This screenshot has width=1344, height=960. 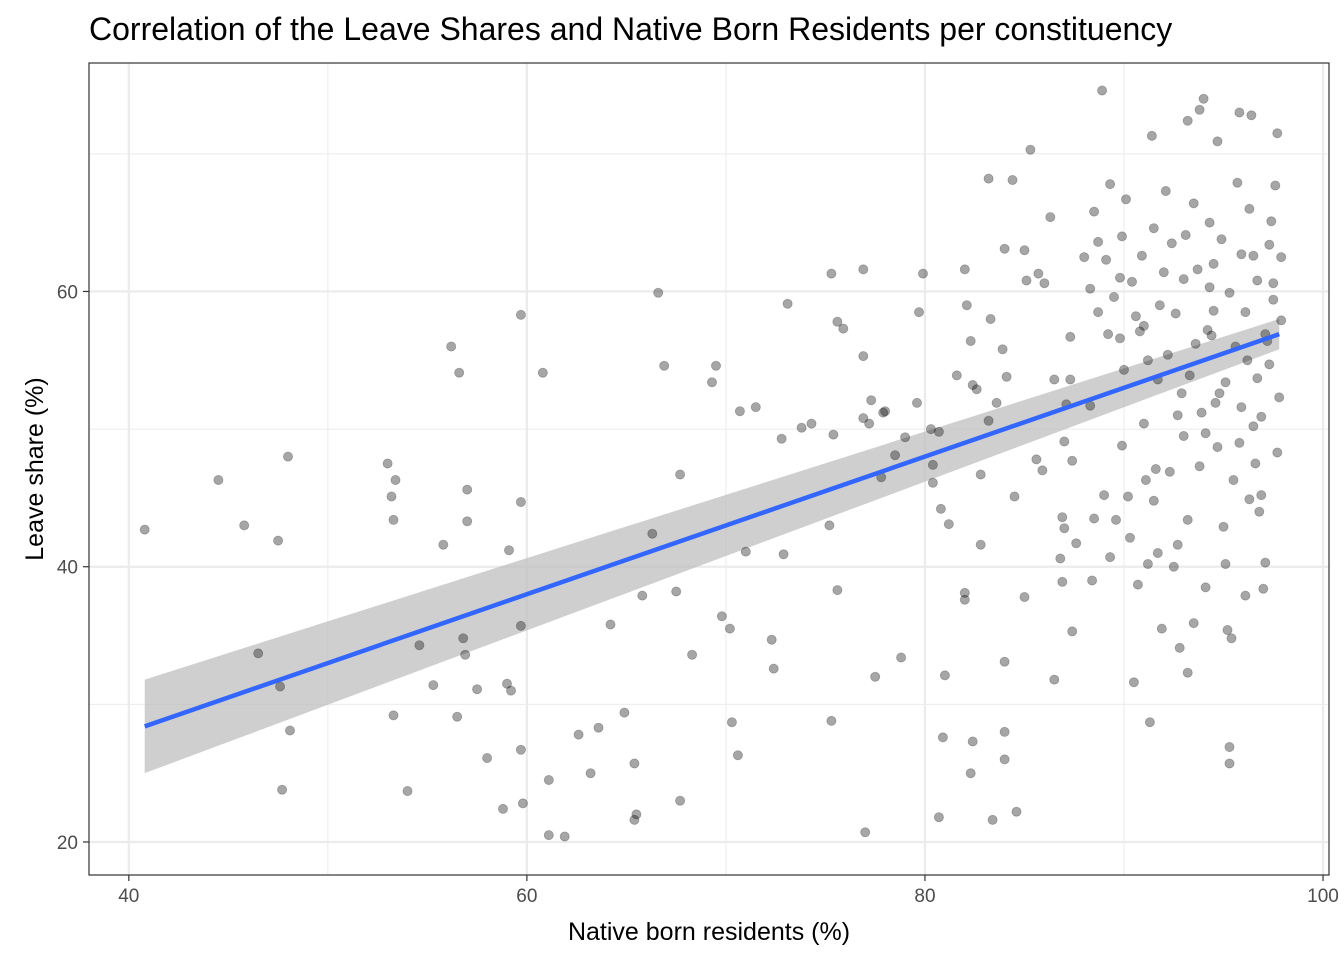 What do you see at coordinates (924, 896) in the screenshot?
I see `x-tick-label: 80` at bounding box center [924, 896].